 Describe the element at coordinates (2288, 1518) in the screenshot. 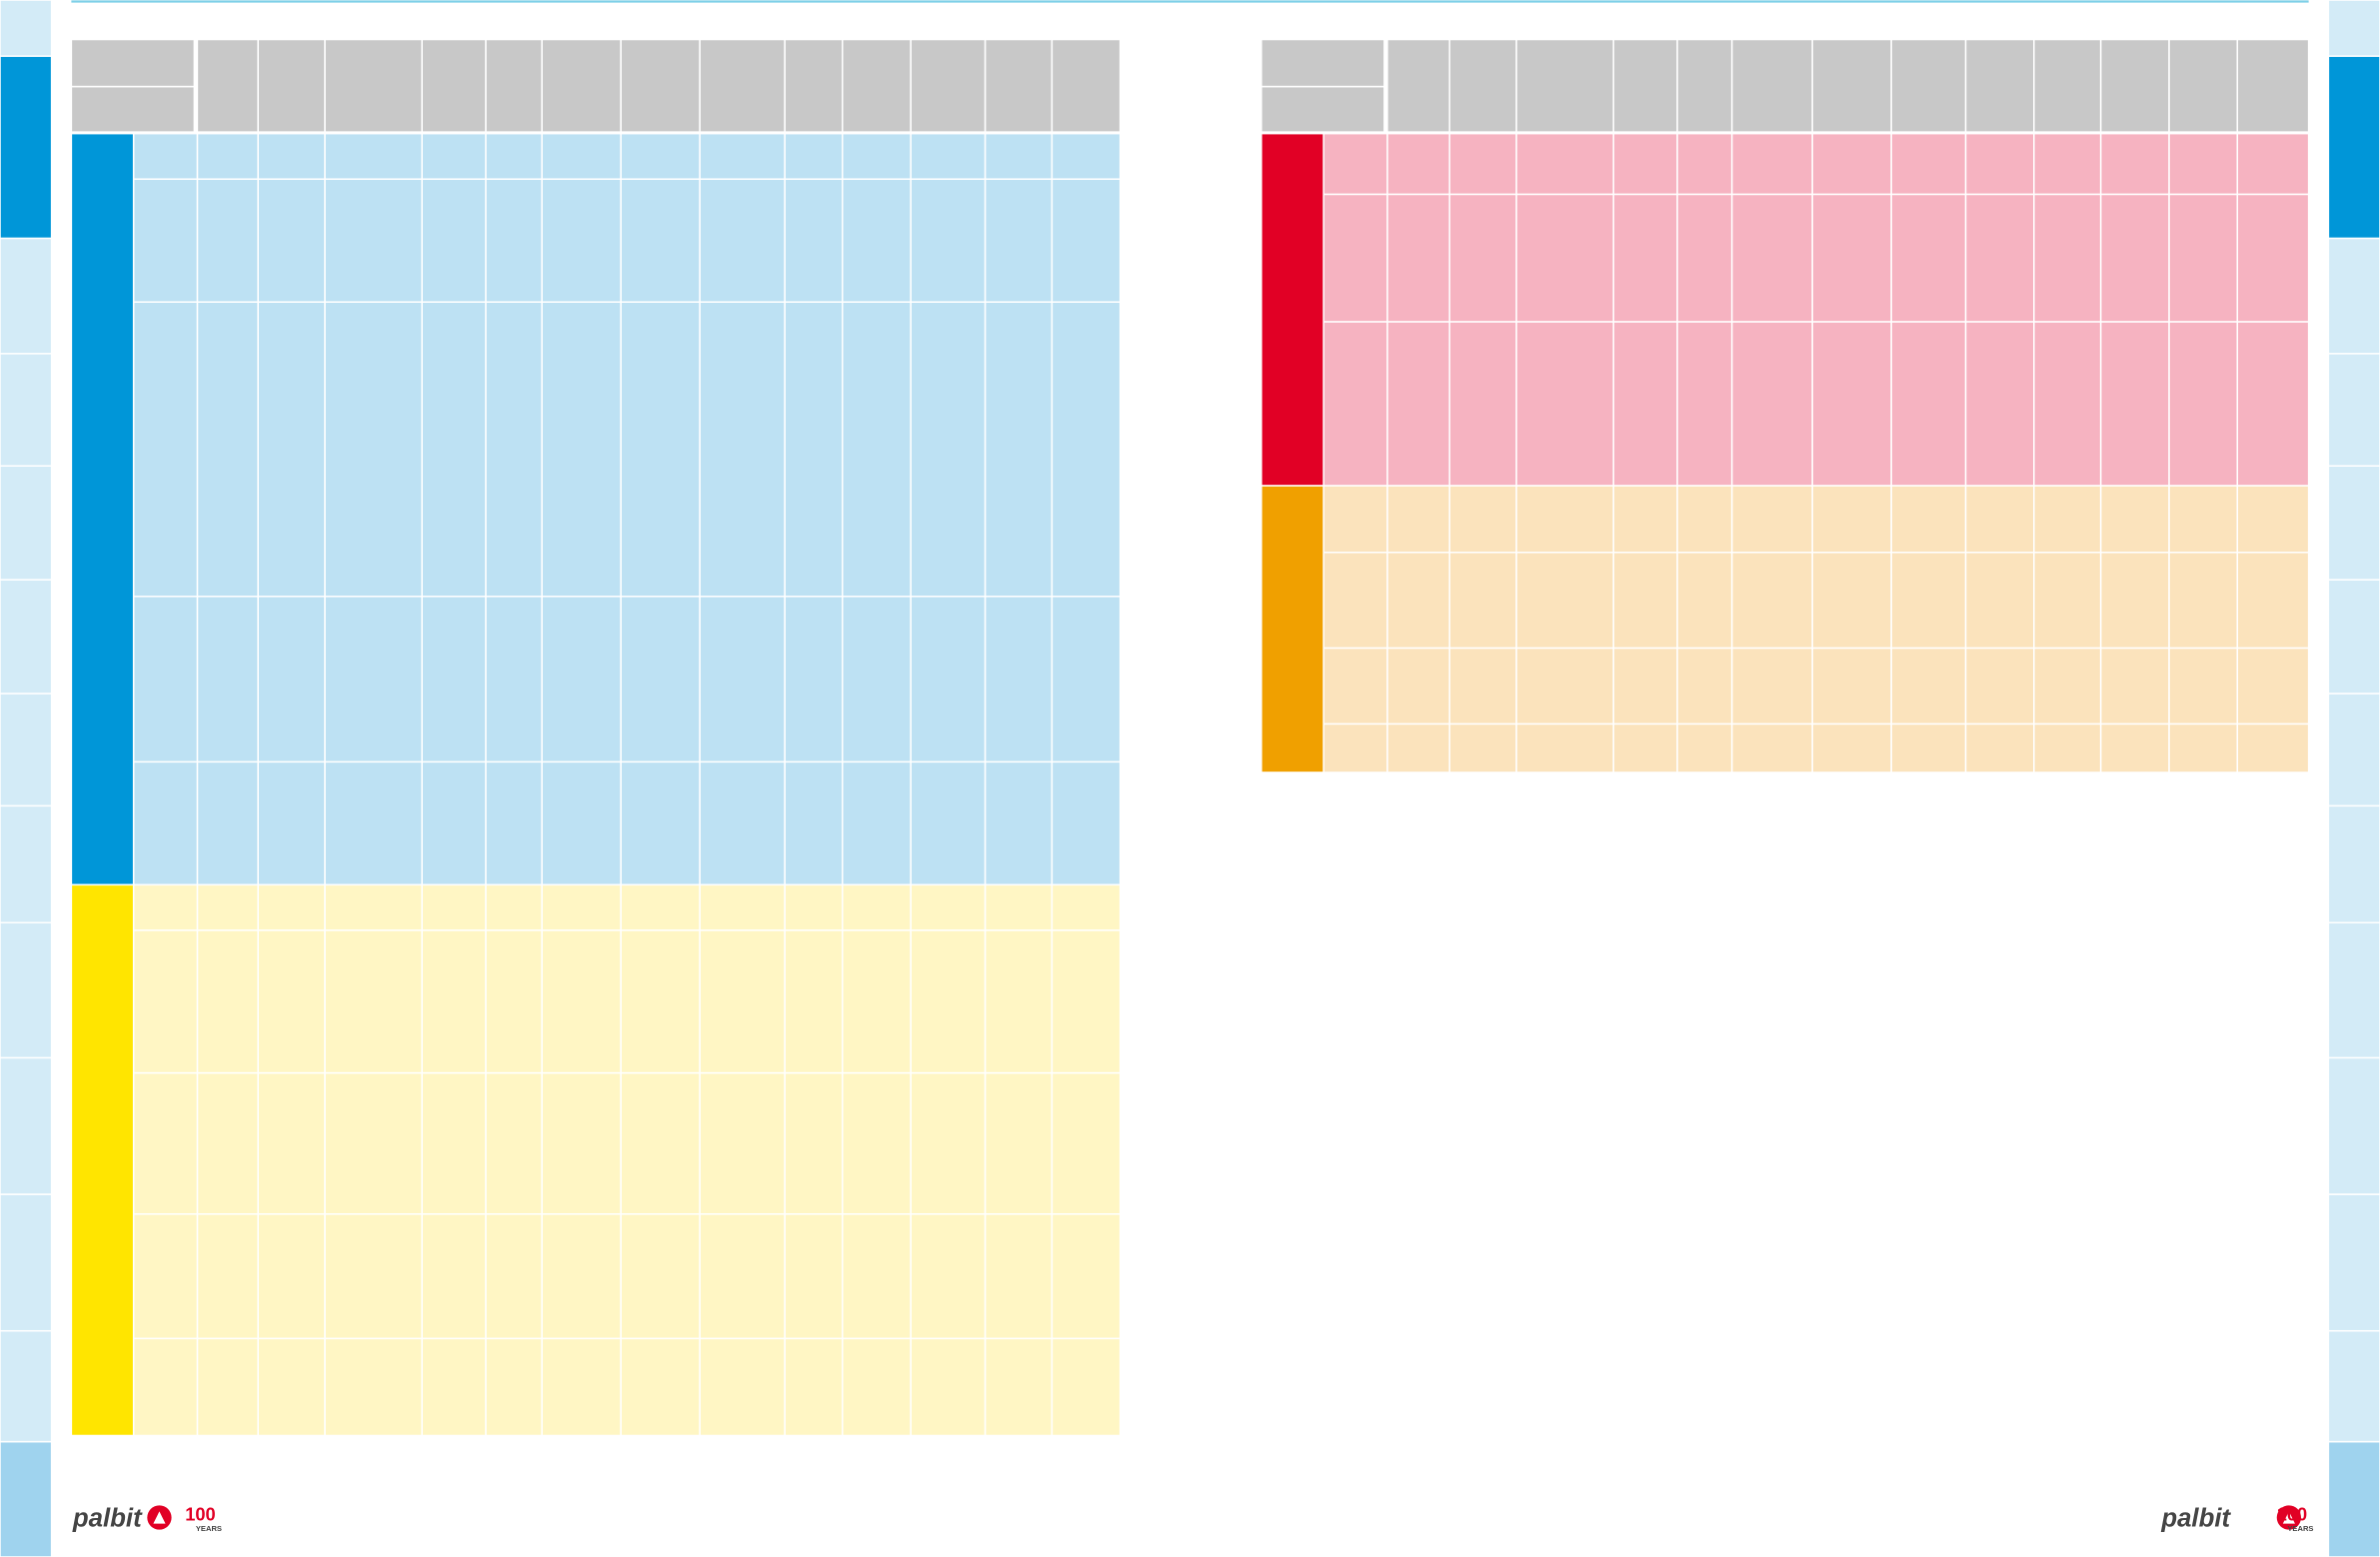

I see `logo-icon-mark` at that location.